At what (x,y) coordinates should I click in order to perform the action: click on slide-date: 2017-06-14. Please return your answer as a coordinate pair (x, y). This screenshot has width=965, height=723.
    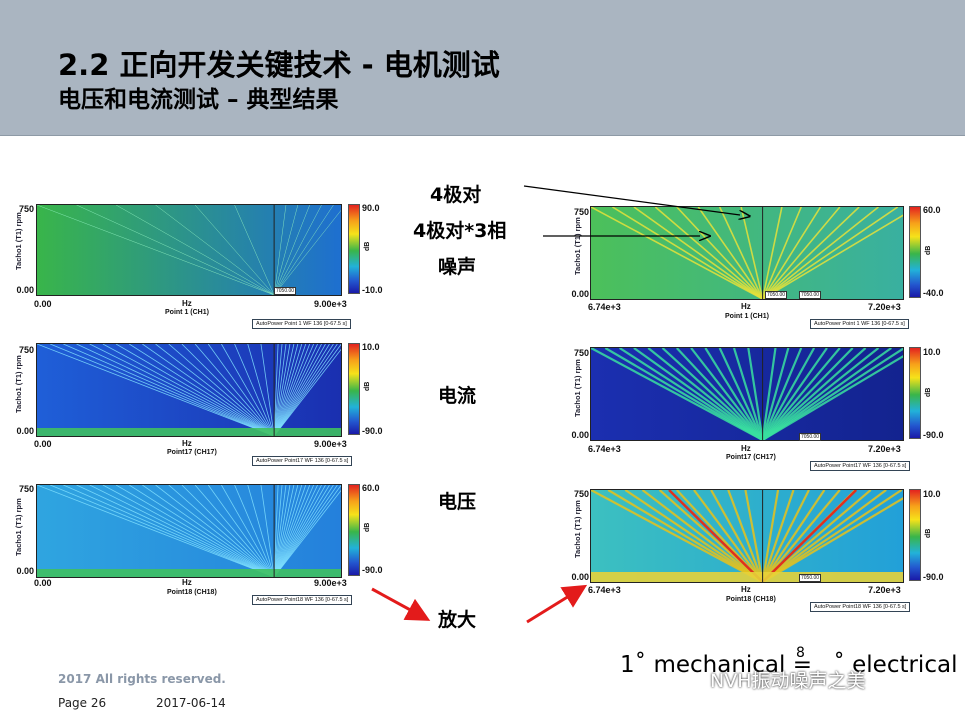
    Looking at the image, I should click on (191, 703).